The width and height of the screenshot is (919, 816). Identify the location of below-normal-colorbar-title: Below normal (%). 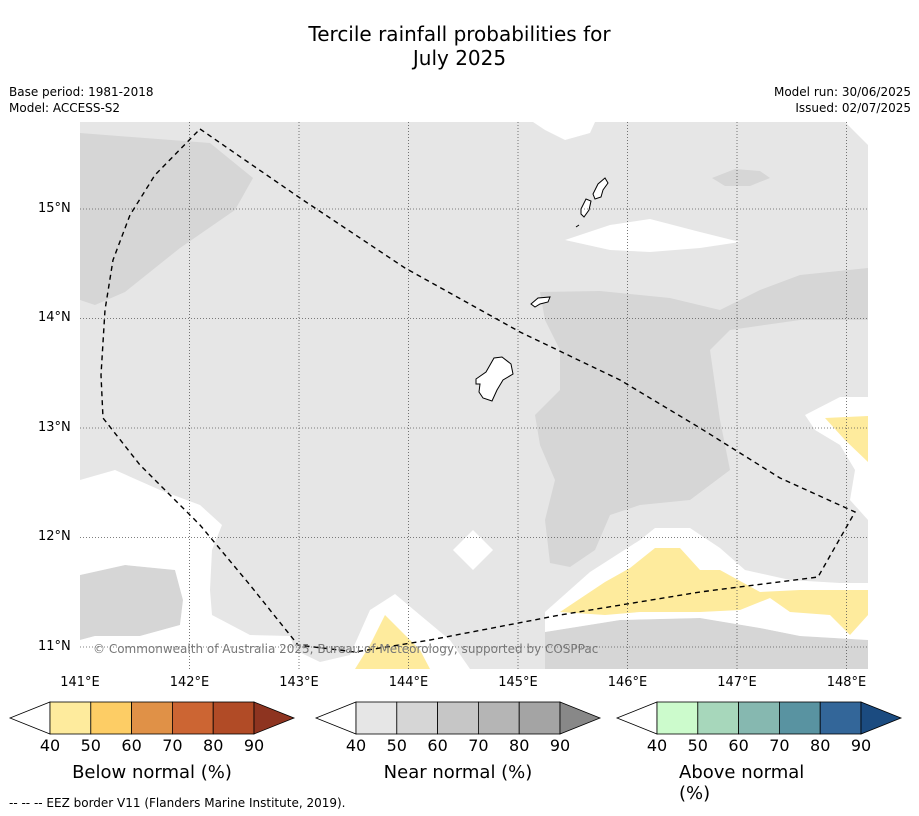
(152, 772).